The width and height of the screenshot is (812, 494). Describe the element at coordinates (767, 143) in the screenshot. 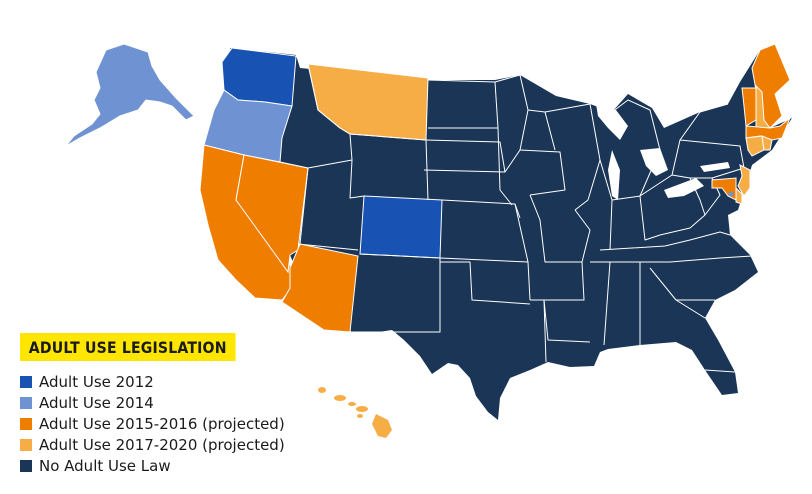

I see `rhode-island` at that location.